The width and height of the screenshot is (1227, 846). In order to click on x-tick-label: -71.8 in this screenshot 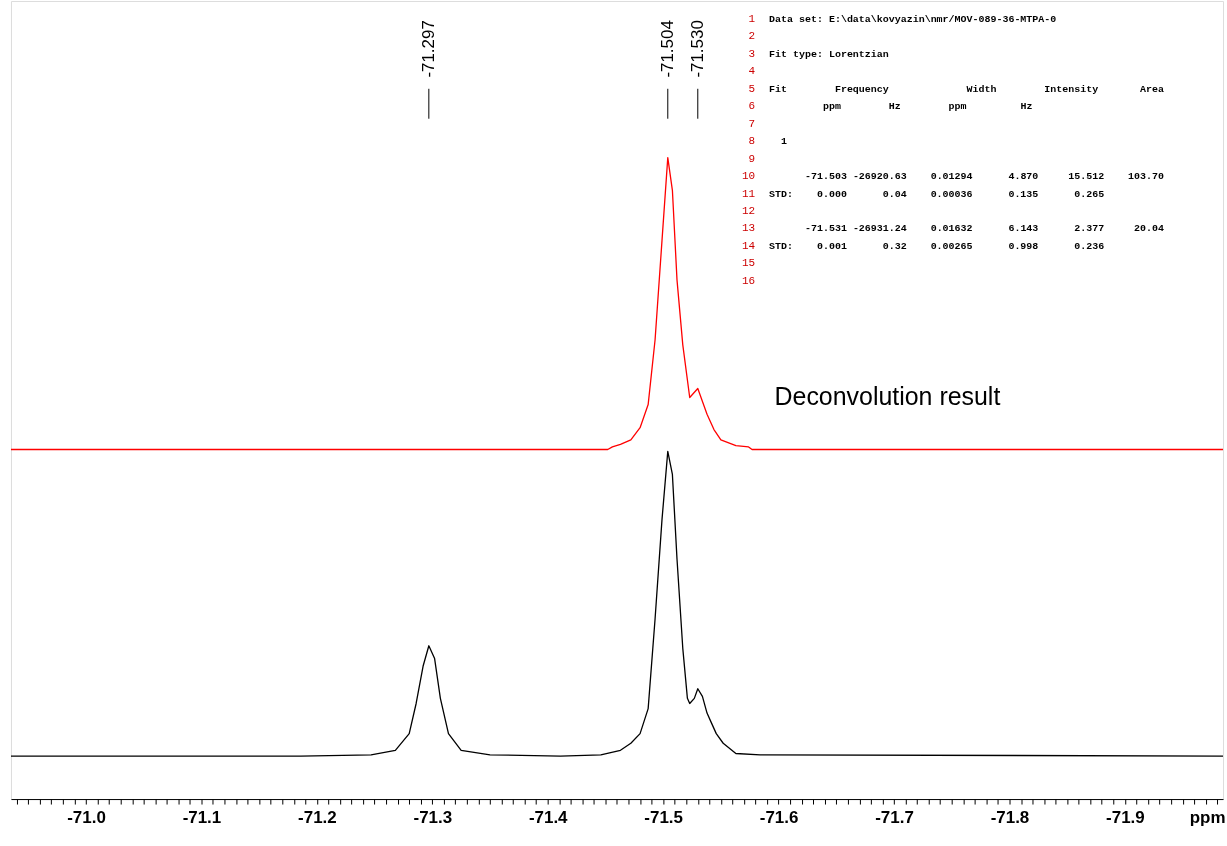, I will do `click(1010, 818)`.